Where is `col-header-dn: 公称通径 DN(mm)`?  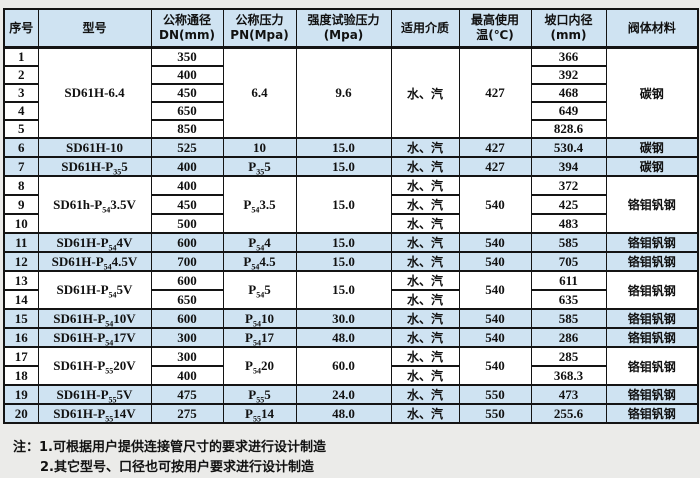 col-header-dn: 公称通径 DN(mm) is located at coordinates (187, 28).